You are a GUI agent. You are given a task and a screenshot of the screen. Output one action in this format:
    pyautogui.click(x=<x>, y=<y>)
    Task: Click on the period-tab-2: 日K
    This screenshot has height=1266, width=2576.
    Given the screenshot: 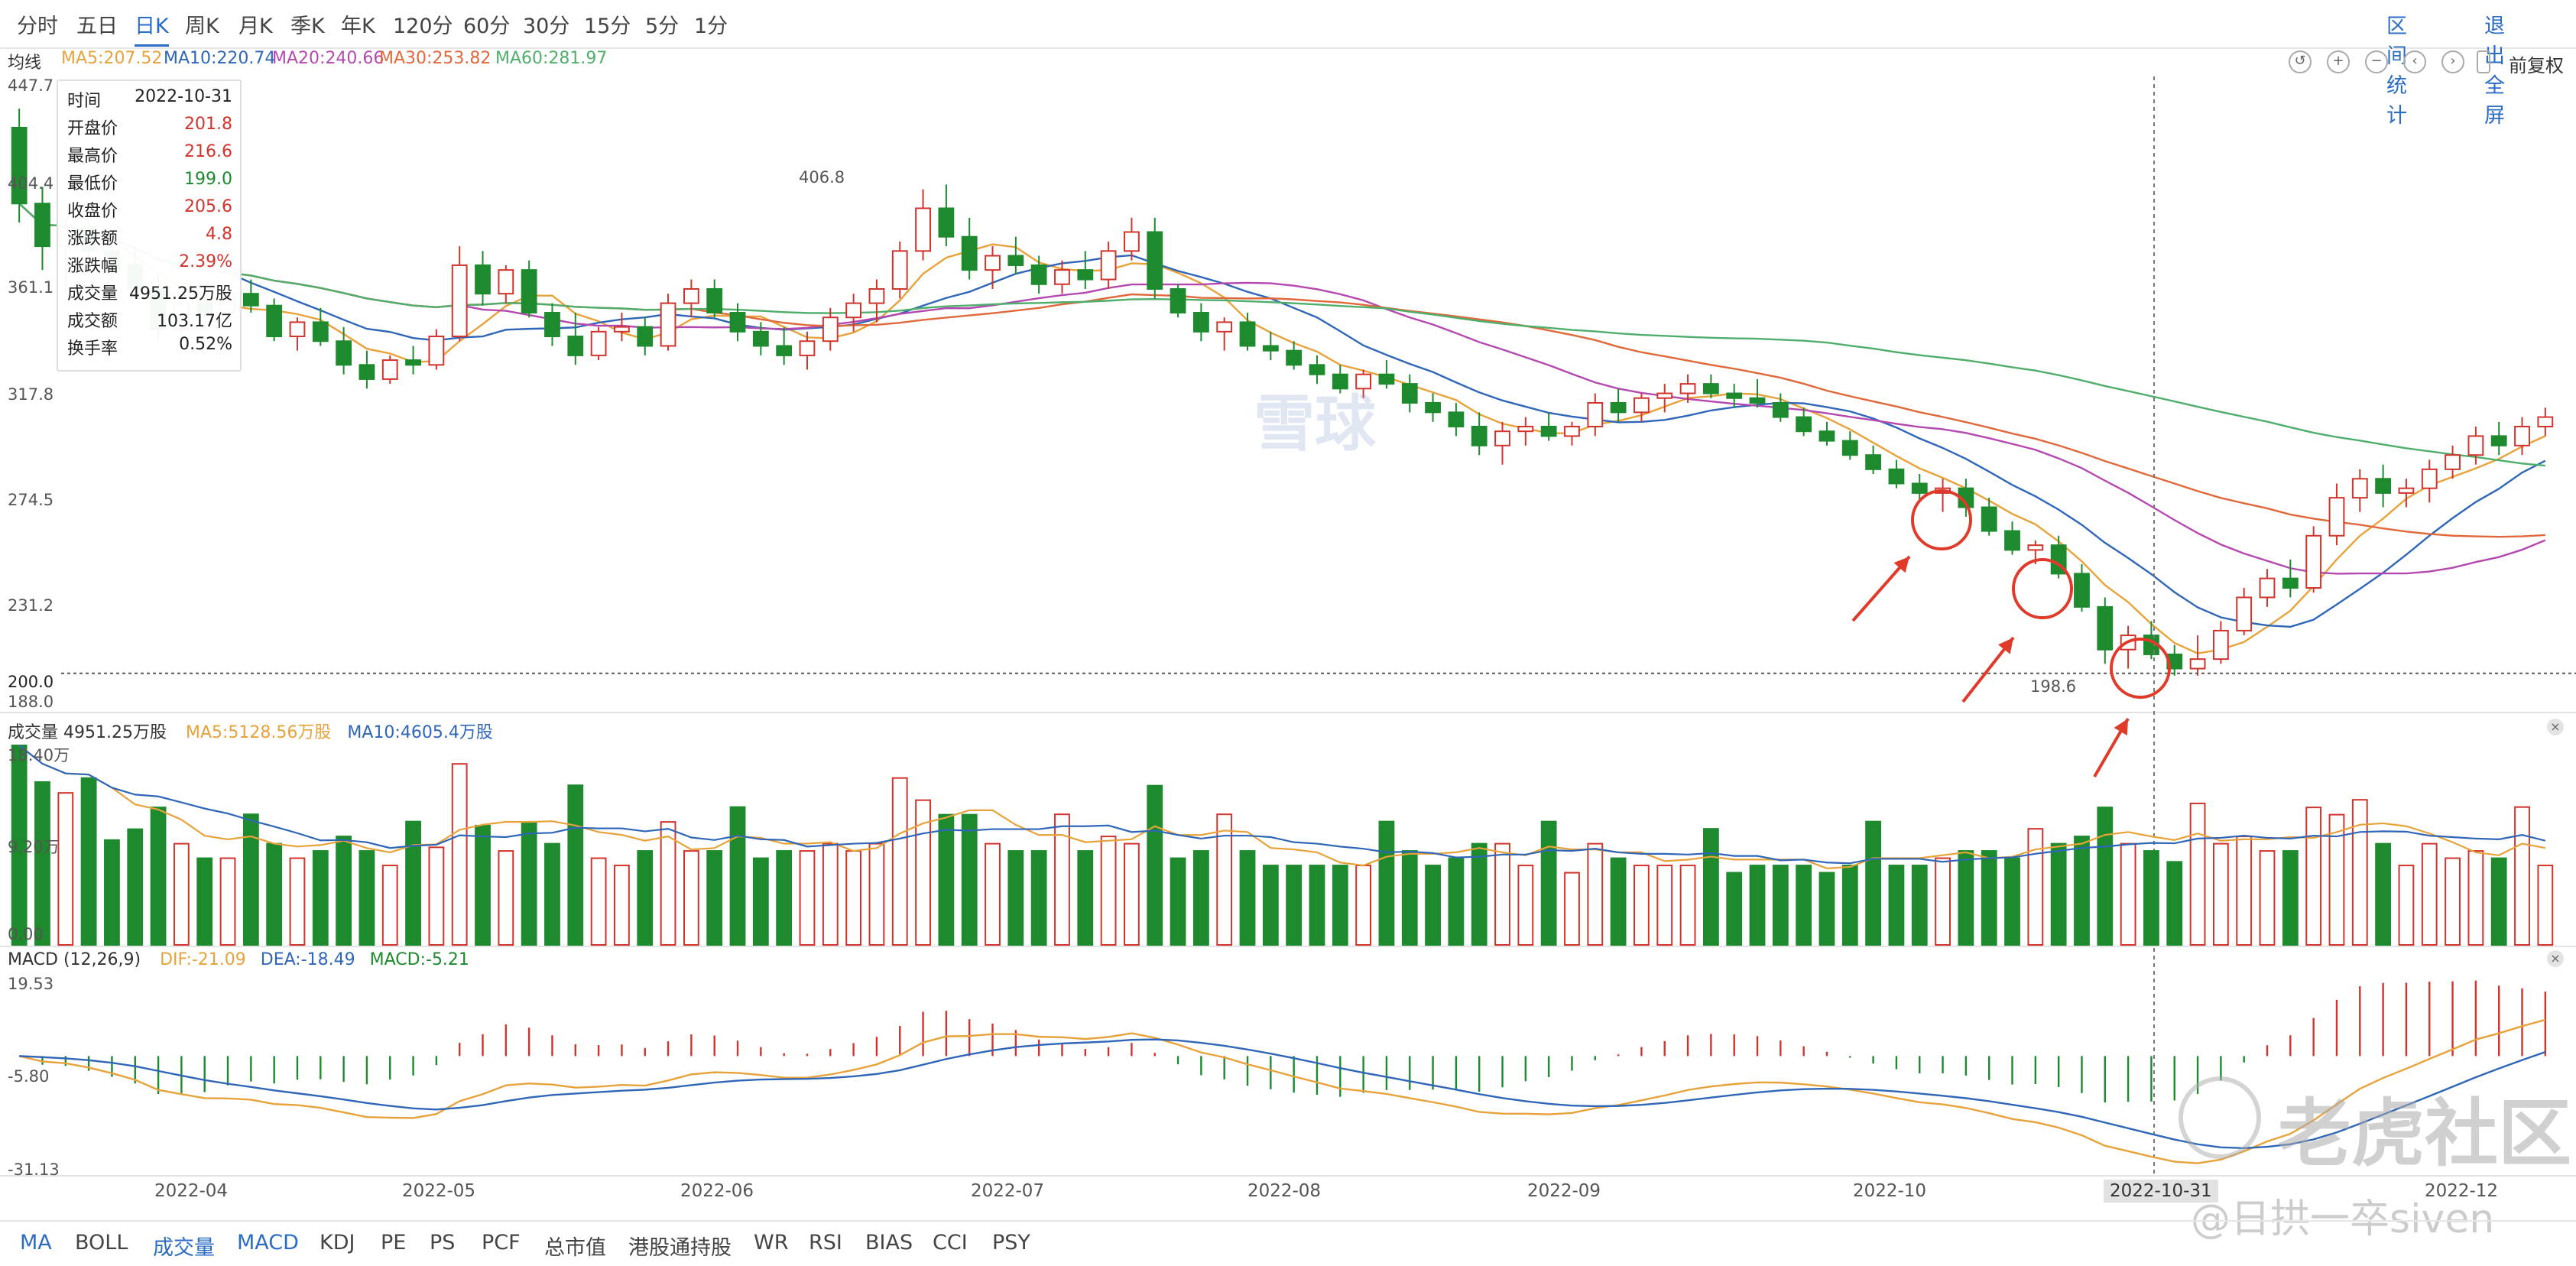 What is the action you would take?
    pyautogui.click(x=152, y=28)
    